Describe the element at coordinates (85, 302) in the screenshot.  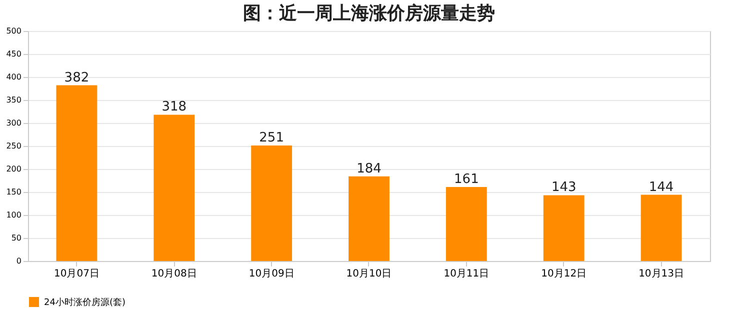
I see `legend-label: 24小时涨价房源(套)` at that location.